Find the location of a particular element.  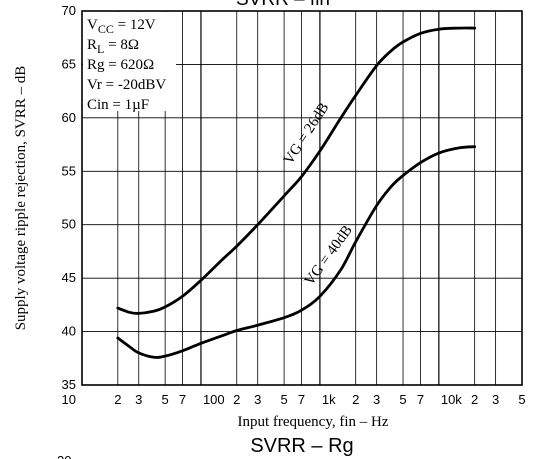

condition-line: RL = 8Ω is located at coordinates (113, 46).